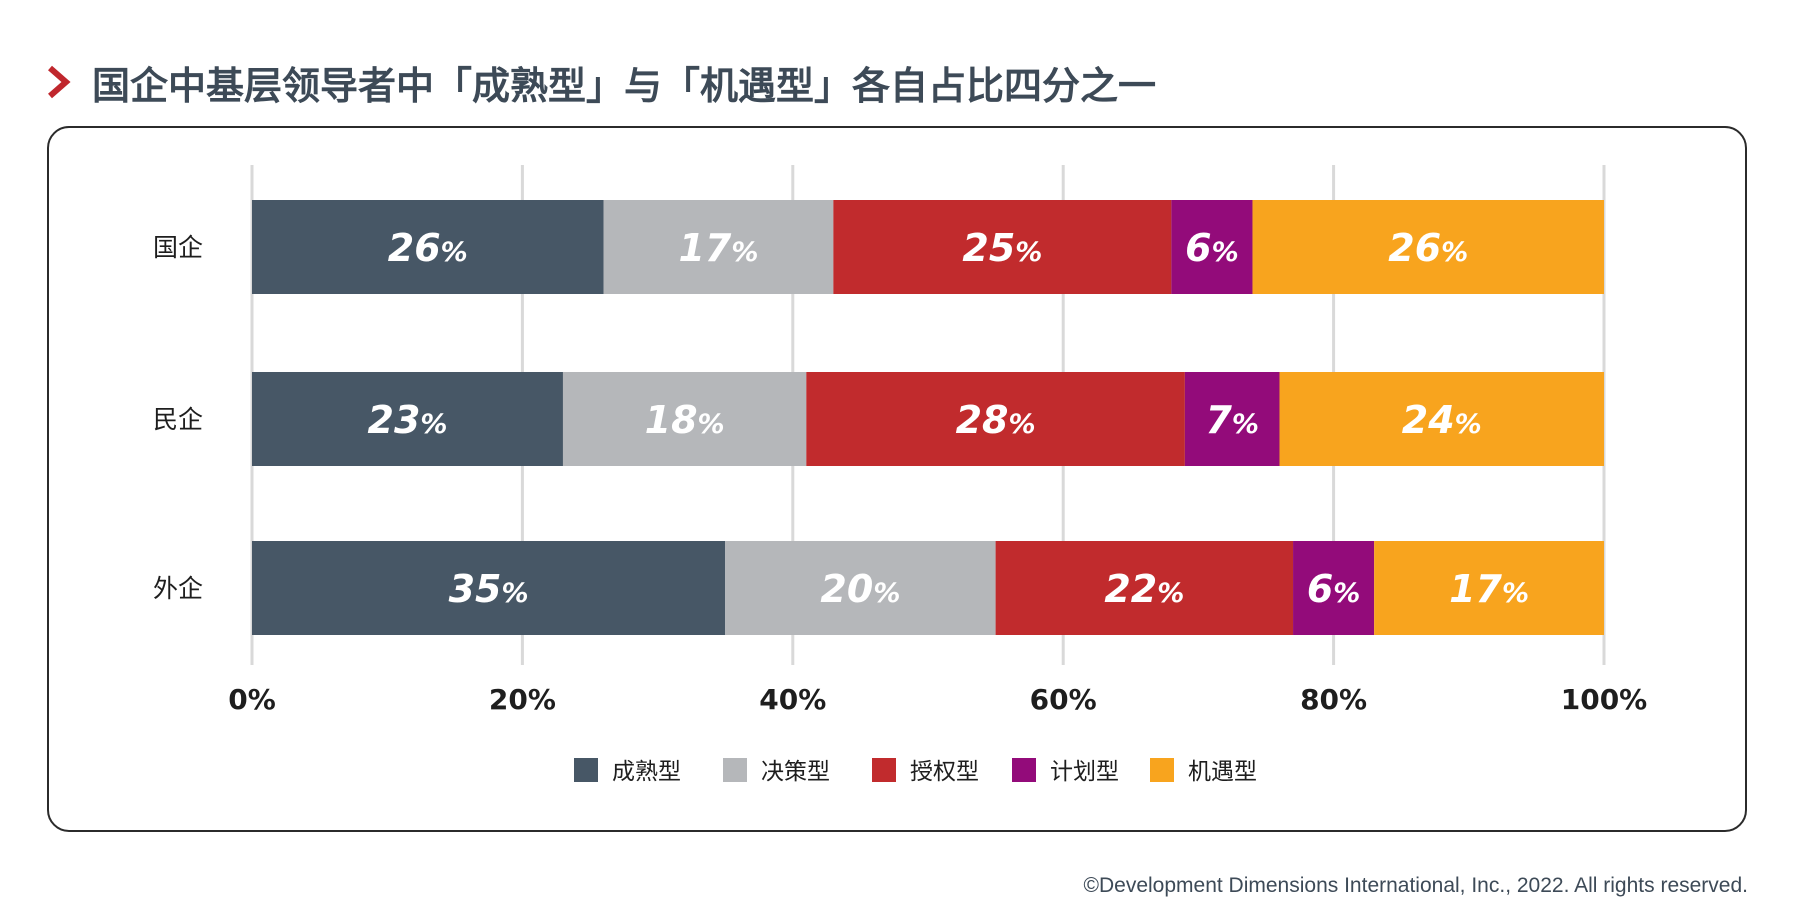  I want to click on x-tick-label: 0%, so click(252, 699).